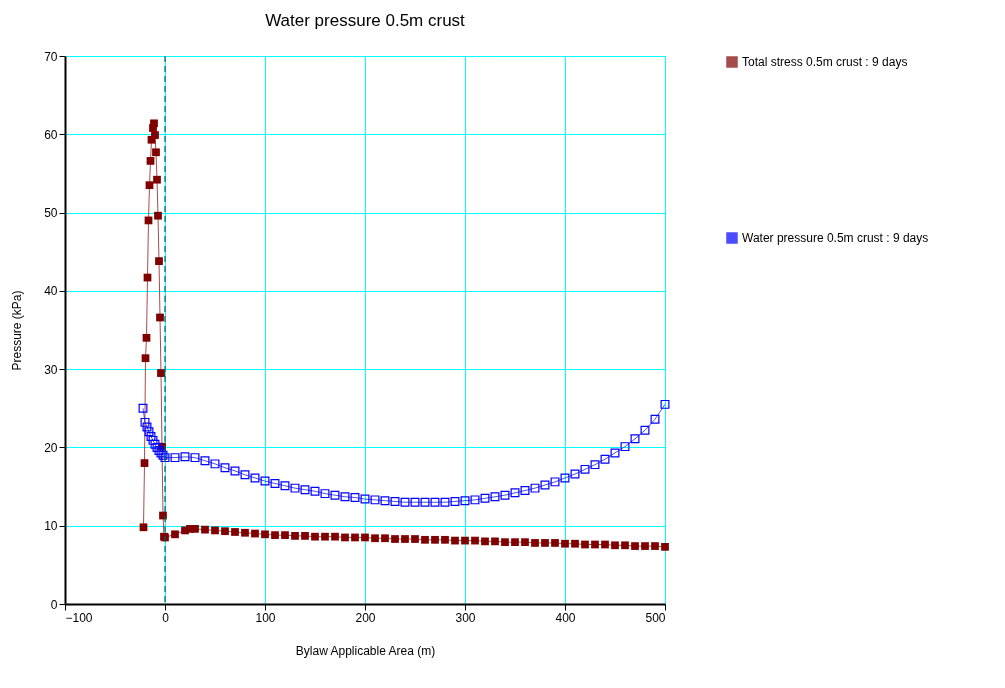  What do you see at coordinates (655, 617) in the screenshot?
I see `x-tick-label: 500` at bounding box center [655, 617].